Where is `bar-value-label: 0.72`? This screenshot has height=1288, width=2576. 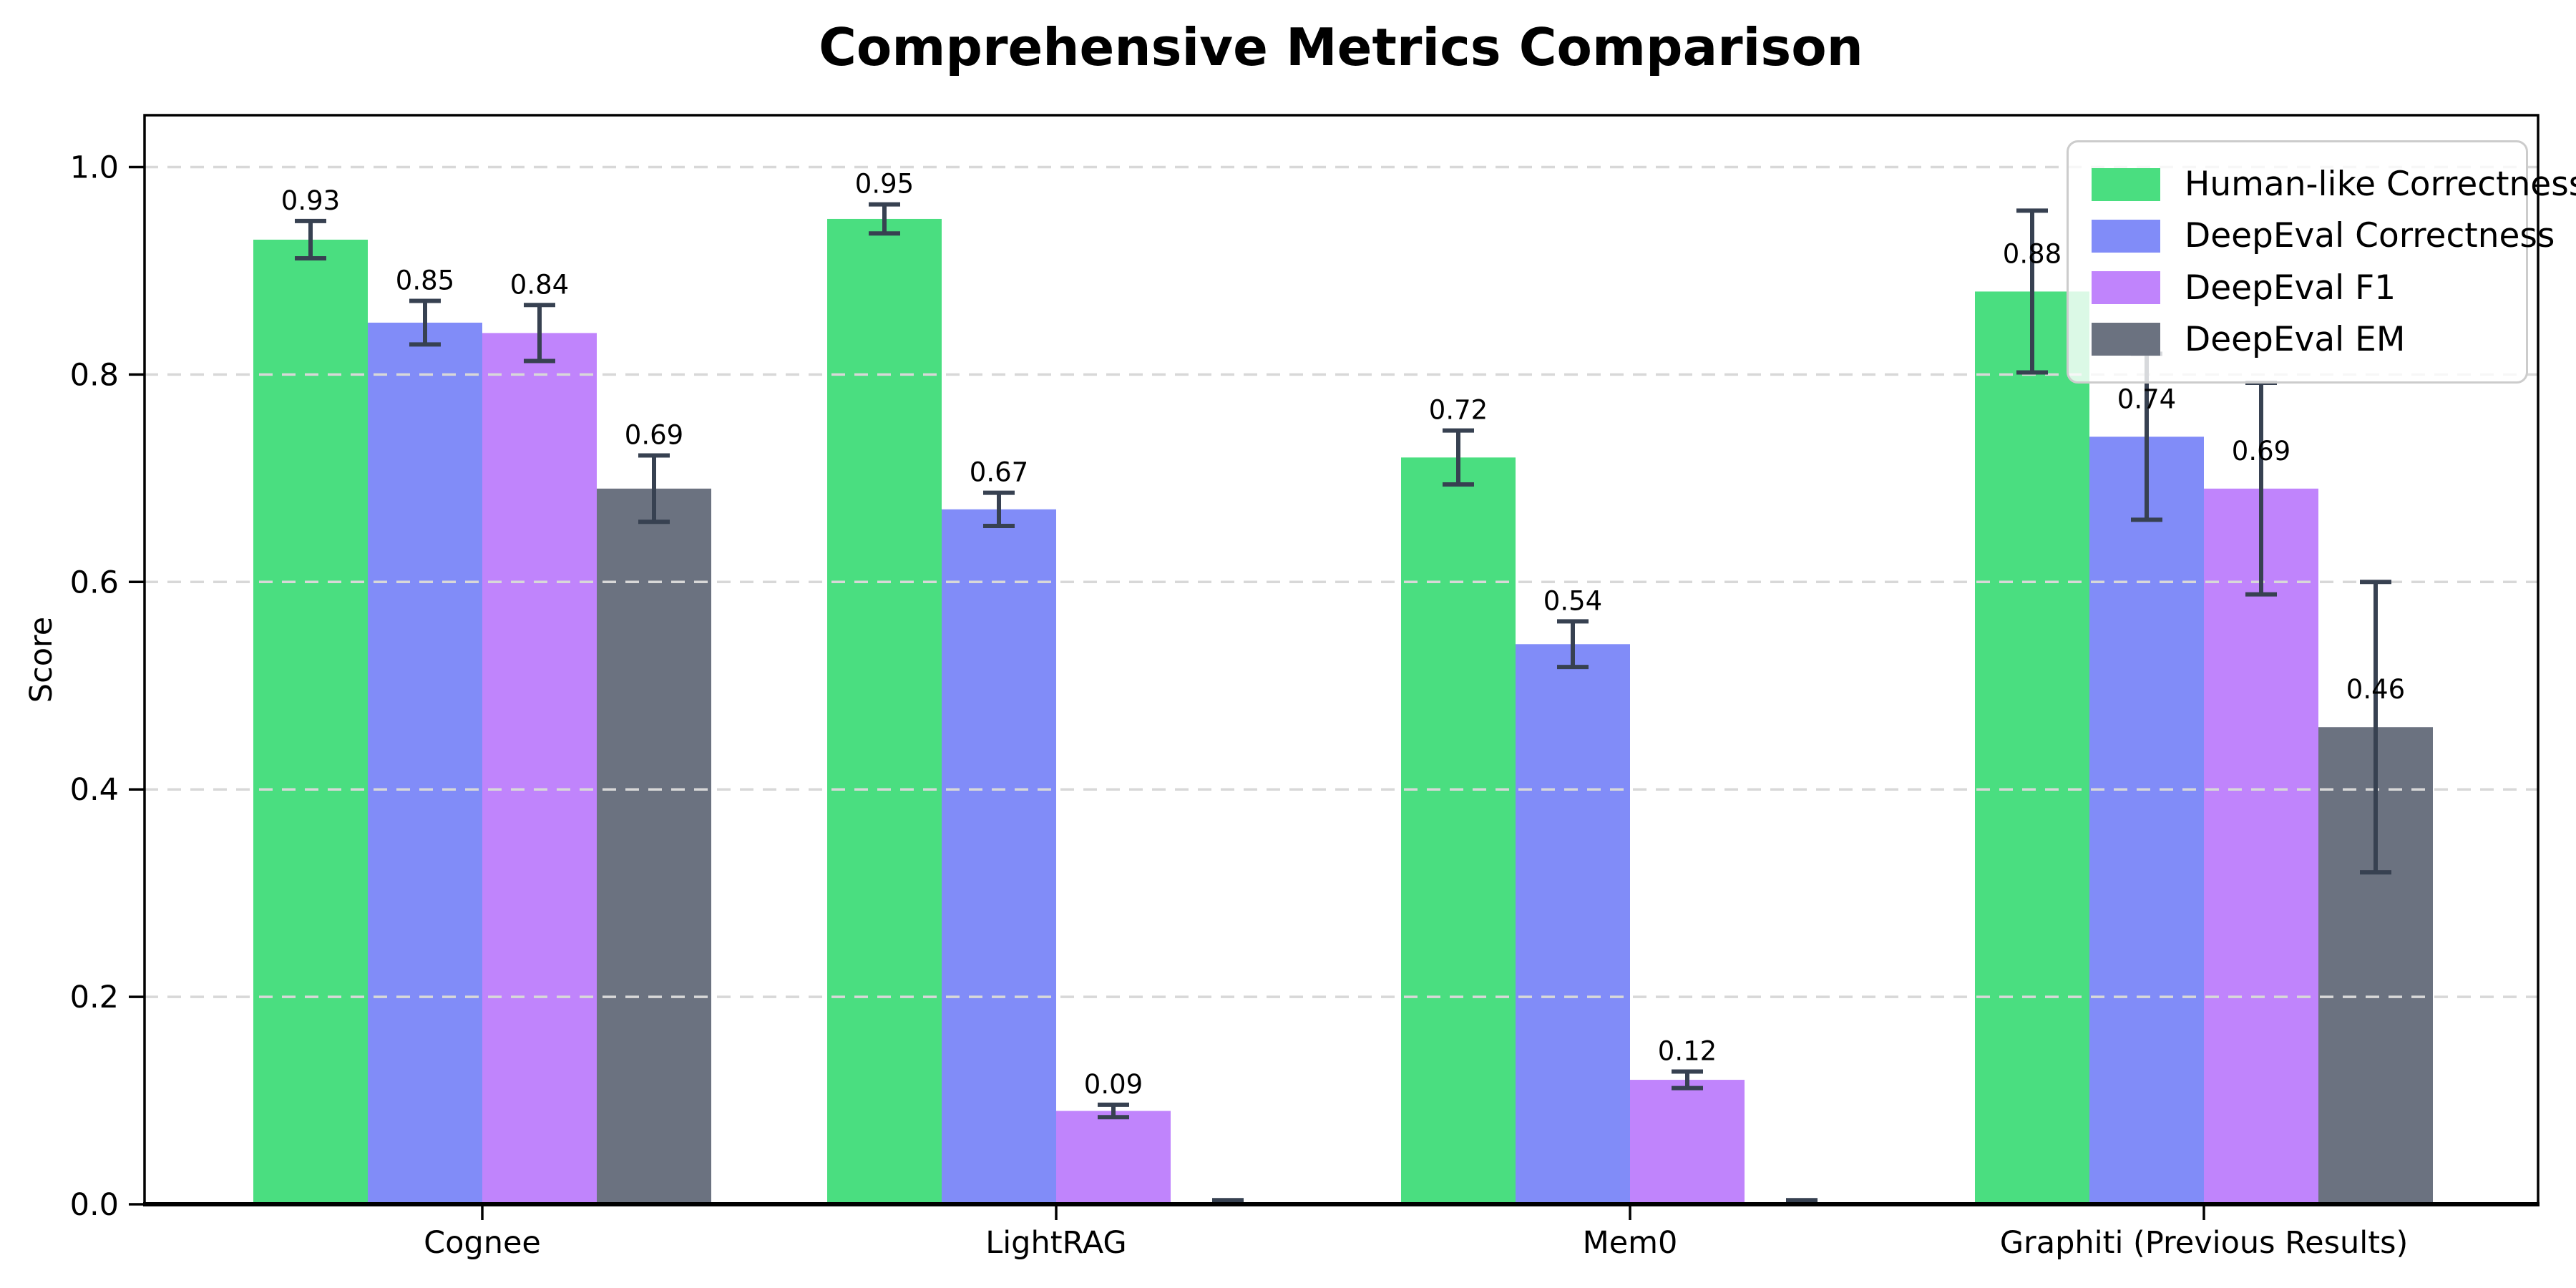 bar-value-label: 0.72 is located at coordinates (1458, 410).